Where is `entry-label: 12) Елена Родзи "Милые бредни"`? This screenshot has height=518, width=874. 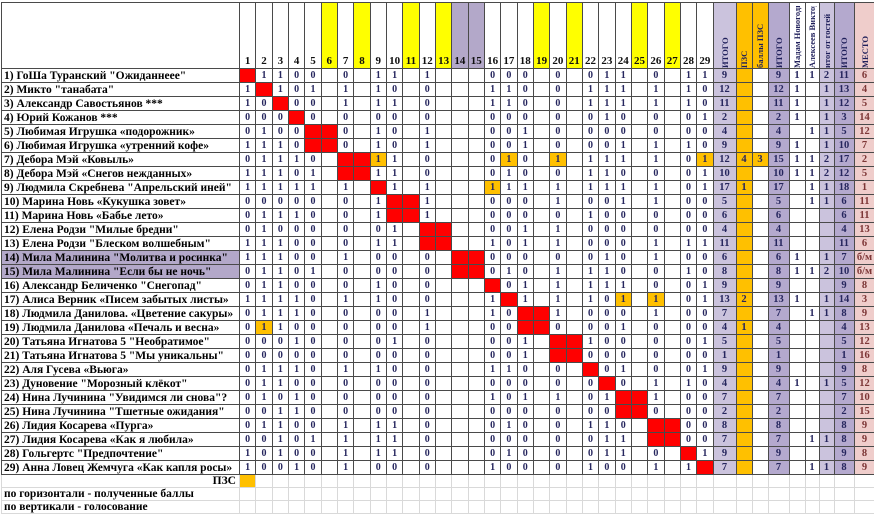 entry-label: 12) Елена Родзи "Милые бредни" is located at coordinates (120, 229).